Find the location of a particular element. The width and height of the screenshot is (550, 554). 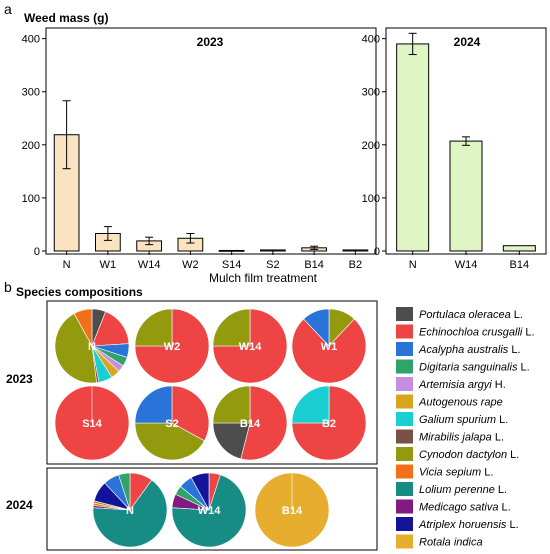

bar-2023-ytick-label: 100 is located at coordinates (31, 199).